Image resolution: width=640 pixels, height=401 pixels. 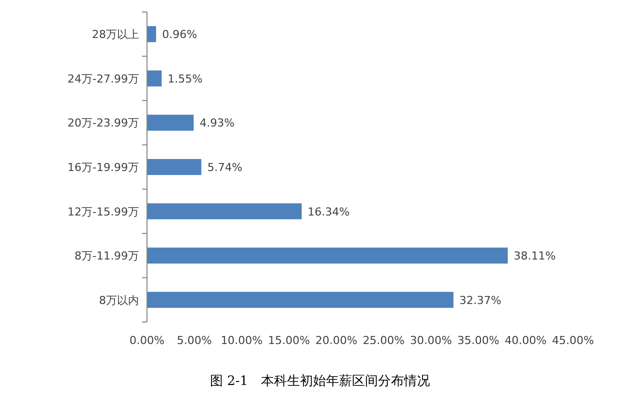 I want to click on data-label: 38.11%, so click(x=535, y=256).